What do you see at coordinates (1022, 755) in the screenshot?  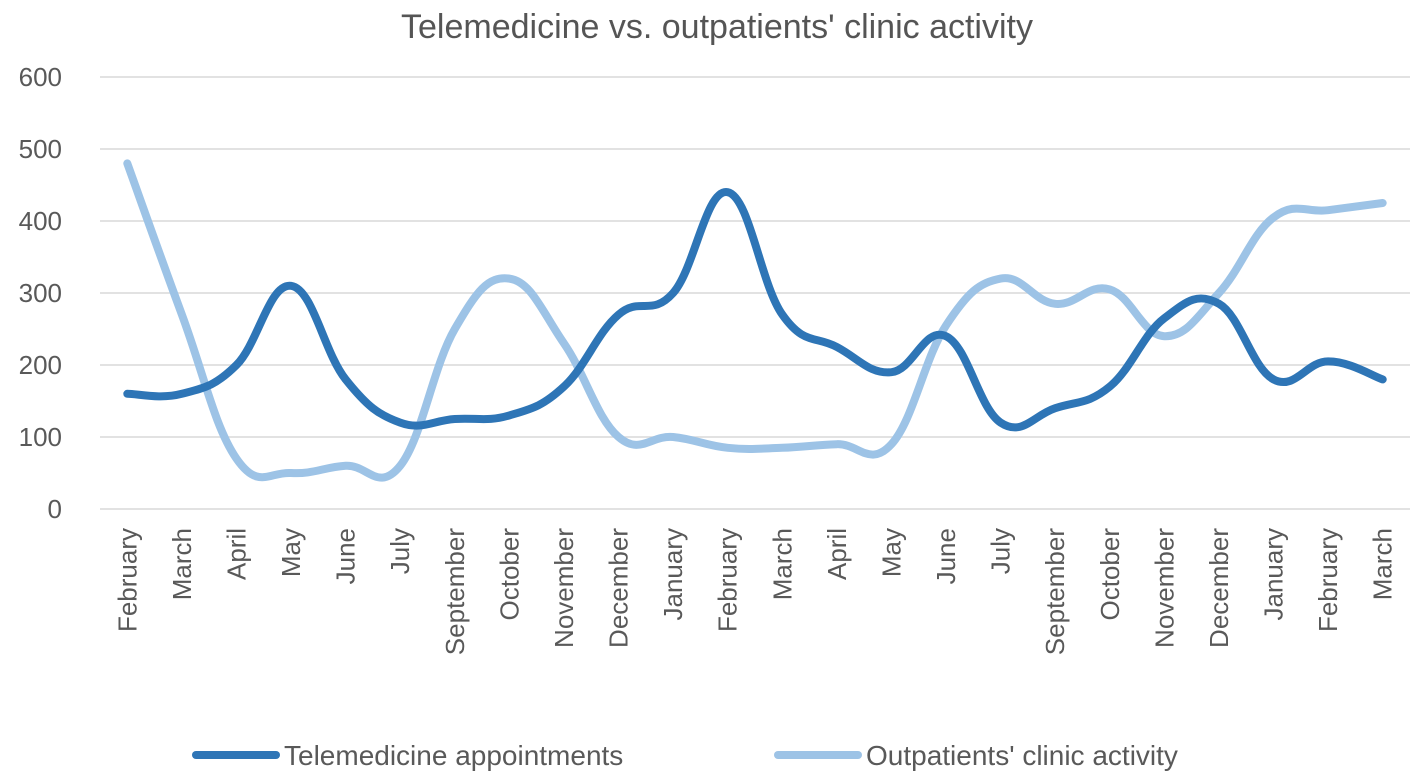 I see `legend-label: Outpatients' clinic activity` at bounding box center [1022, 755].